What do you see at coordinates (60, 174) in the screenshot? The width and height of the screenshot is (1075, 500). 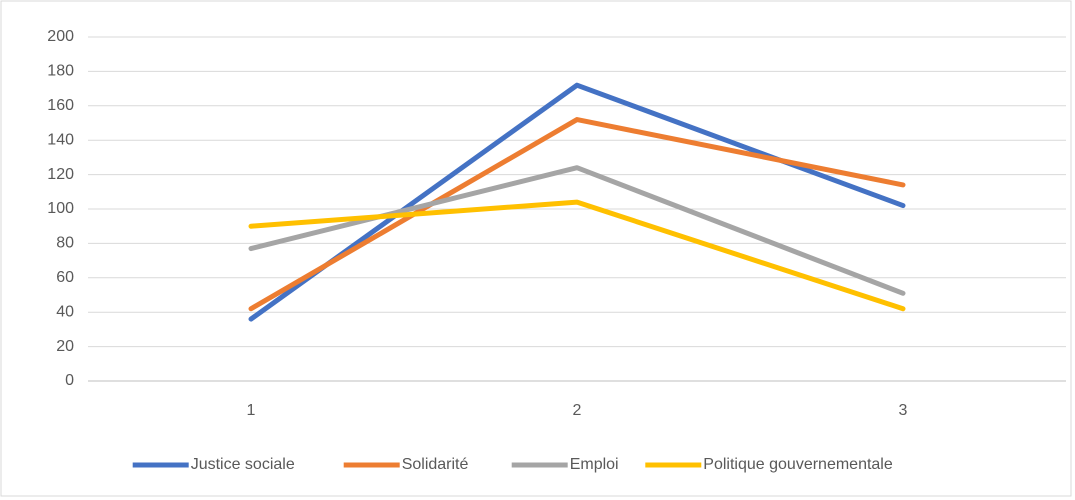 I see `y-tick-label: 120` at bounding box center [60, 174].